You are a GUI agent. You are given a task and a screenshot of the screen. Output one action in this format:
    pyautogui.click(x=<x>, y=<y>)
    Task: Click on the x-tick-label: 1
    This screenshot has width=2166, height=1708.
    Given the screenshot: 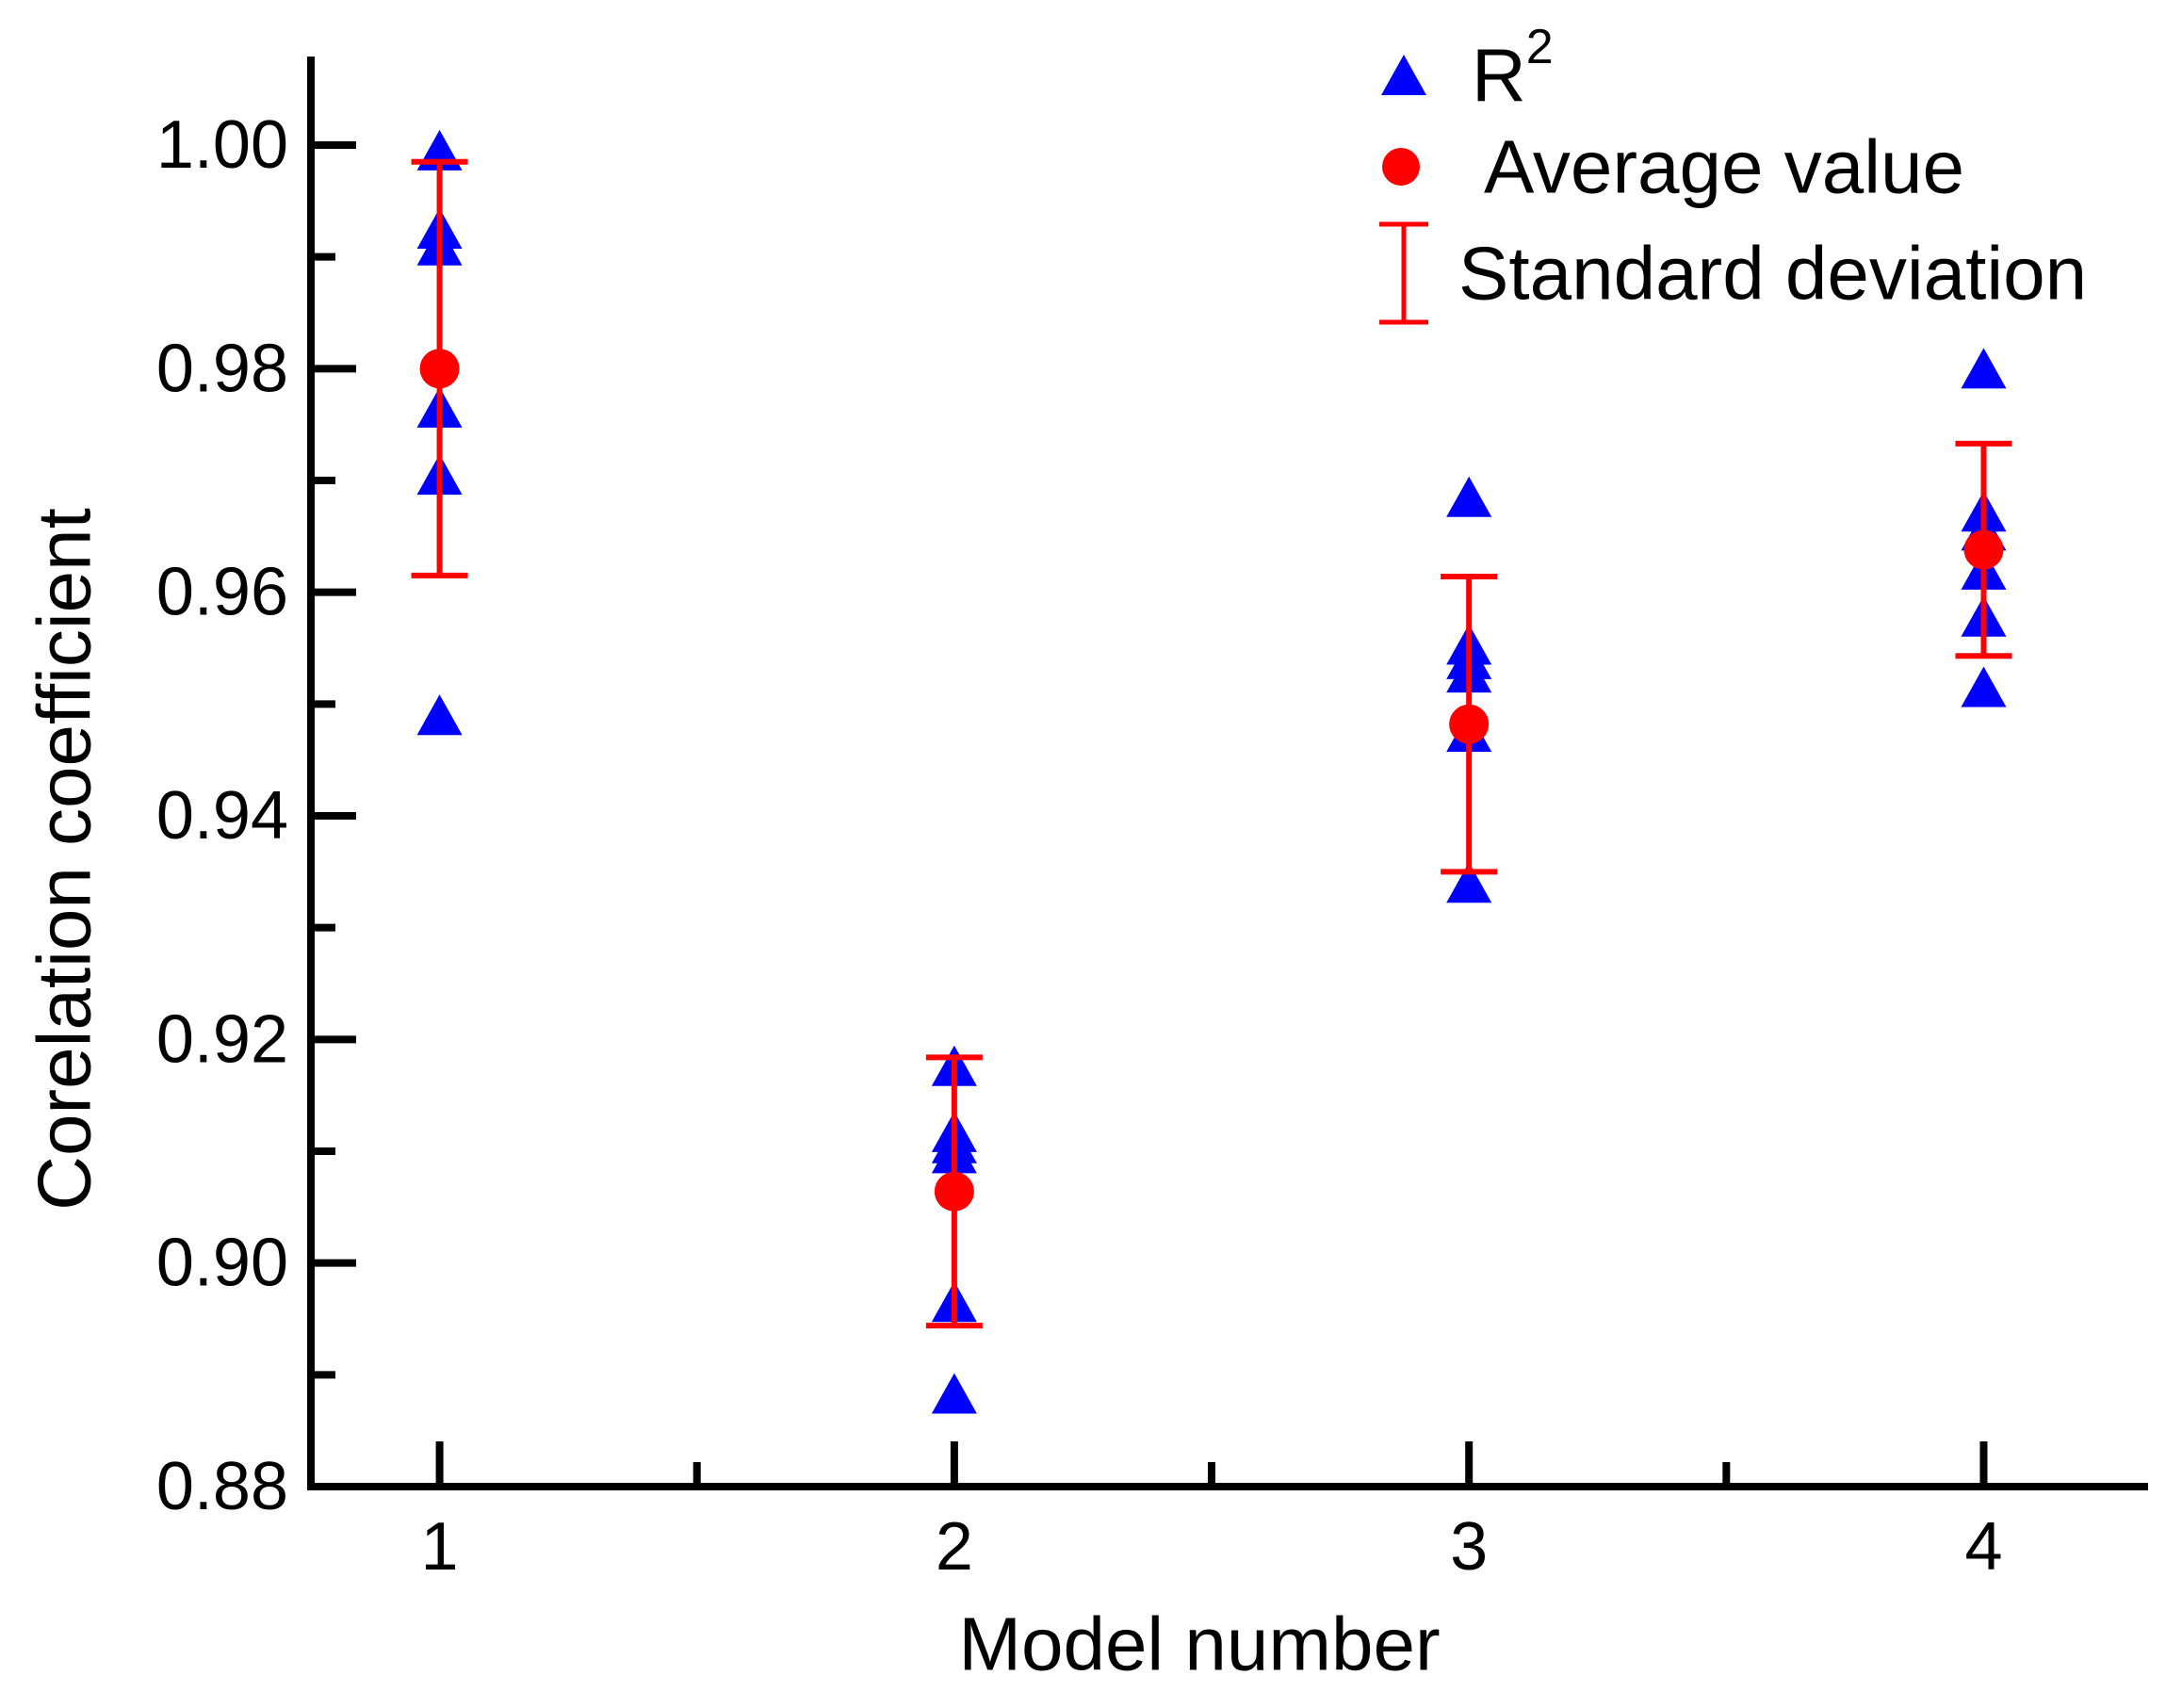 What is the action you would take?
    pyautogui.click(x=440, y=1547)
    